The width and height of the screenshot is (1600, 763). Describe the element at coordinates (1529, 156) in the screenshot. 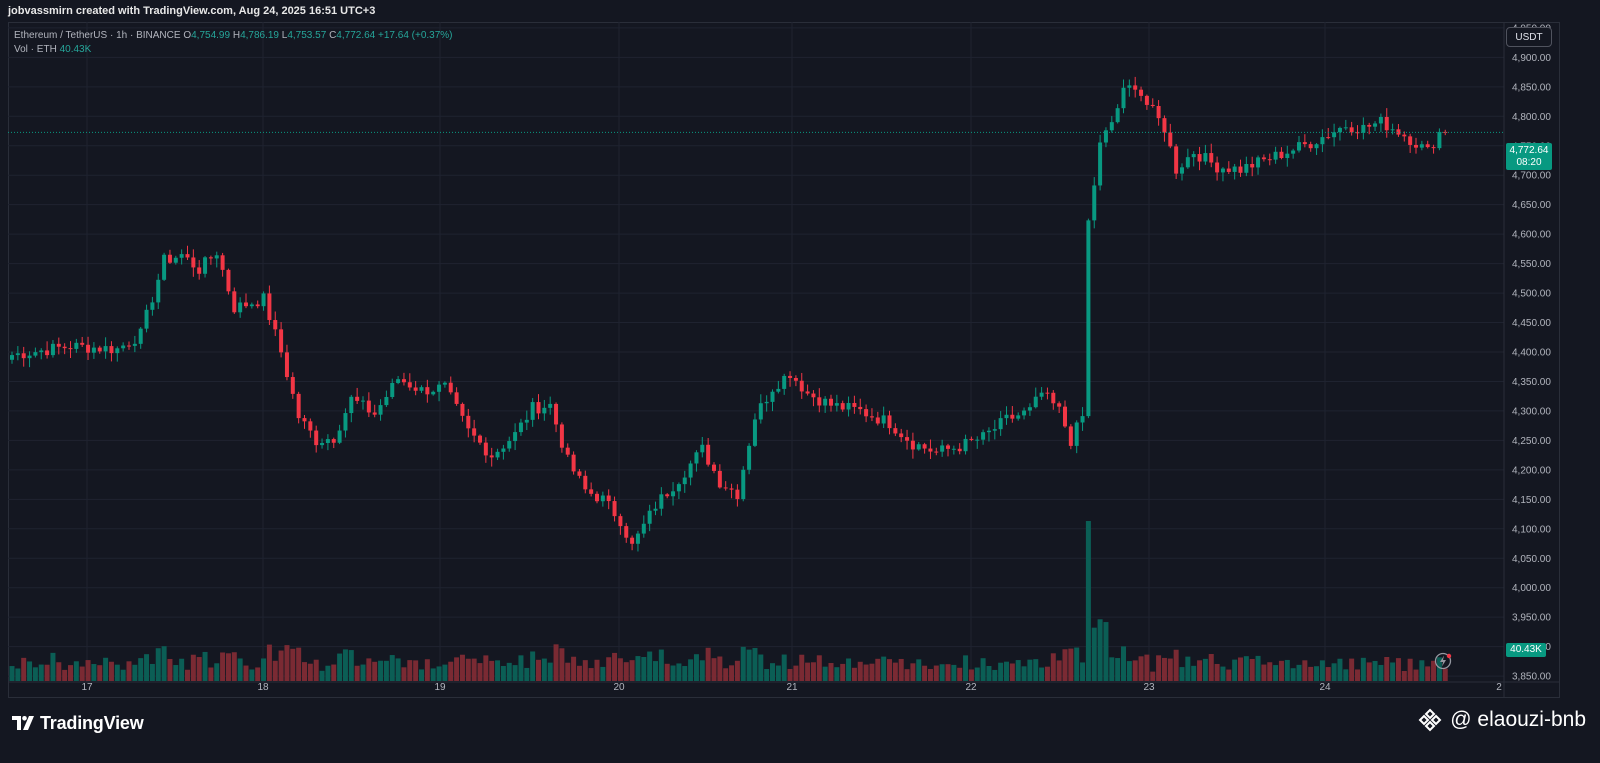

I see `last-price-tag: 4,772.64 08:20` at that location.